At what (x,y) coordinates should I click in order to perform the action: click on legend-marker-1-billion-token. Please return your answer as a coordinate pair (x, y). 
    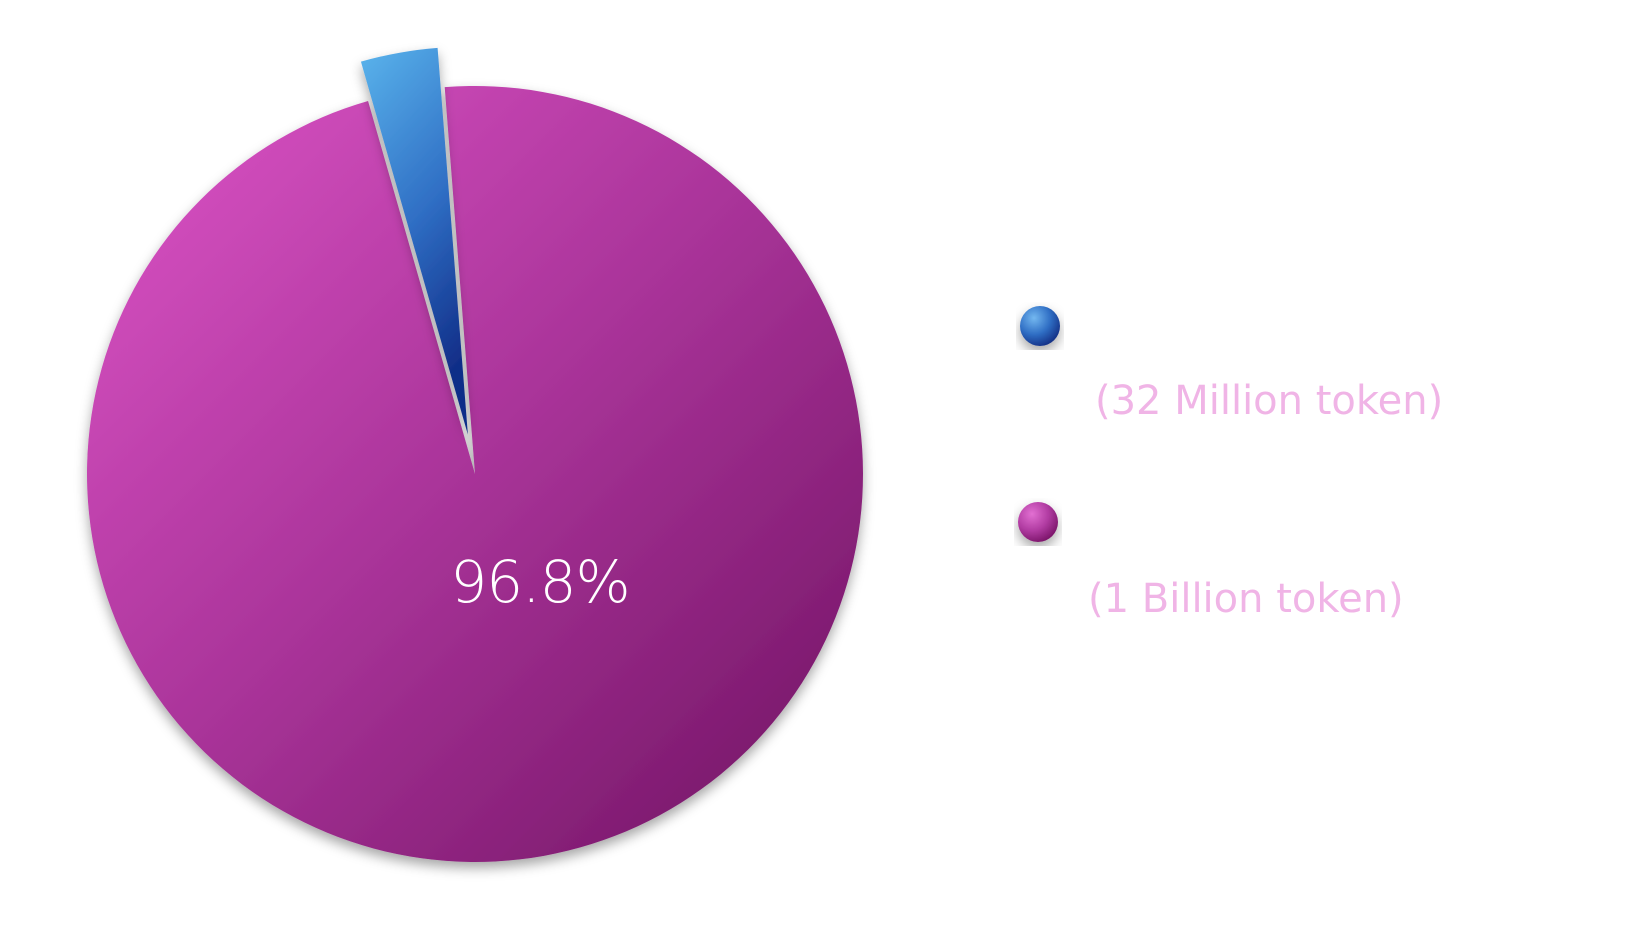
    Looking at the image, I should click on (1038, 522).